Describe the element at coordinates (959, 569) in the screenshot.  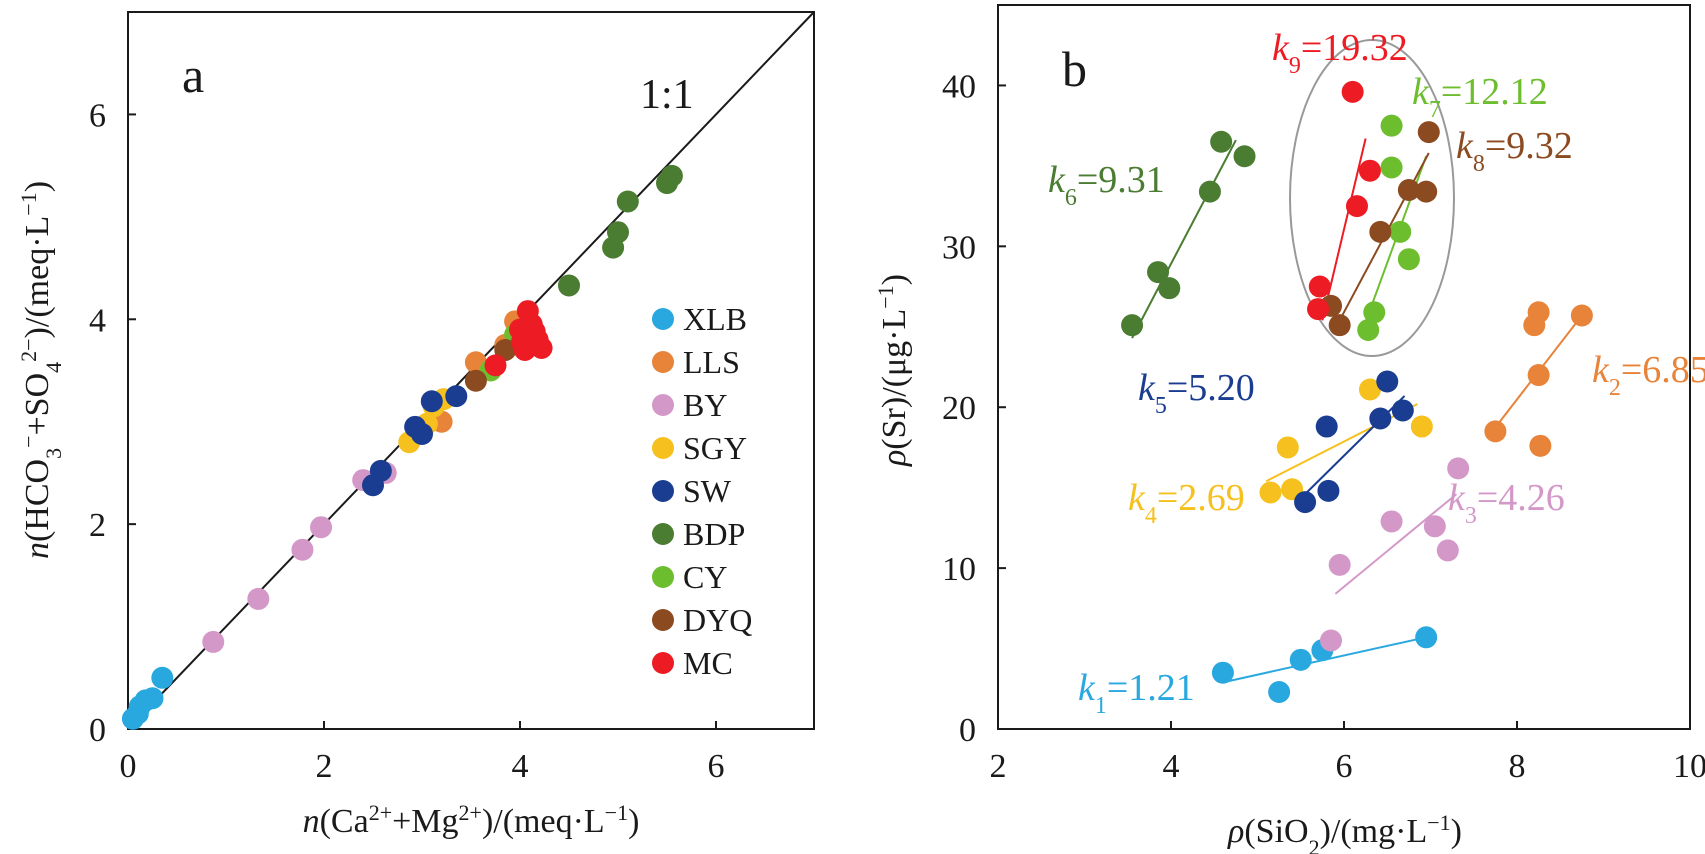
I see `y-tick-label: 10` at that location.